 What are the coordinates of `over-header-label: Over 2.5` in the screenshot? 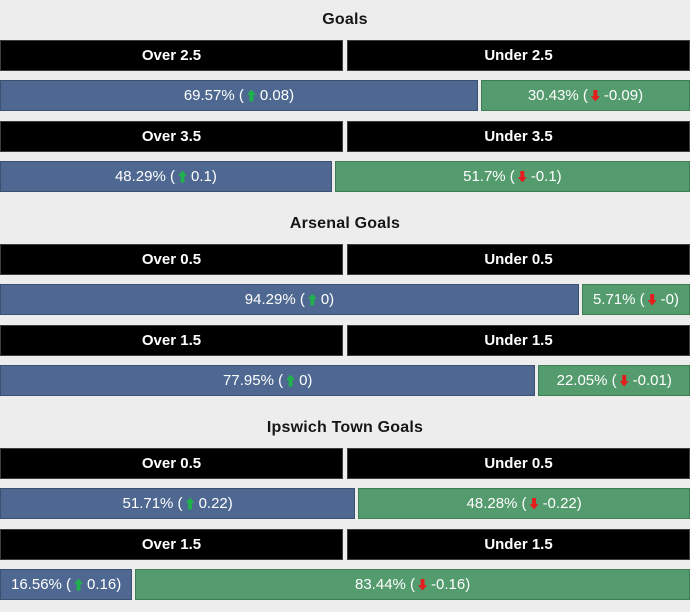 It's located at (171, 55).